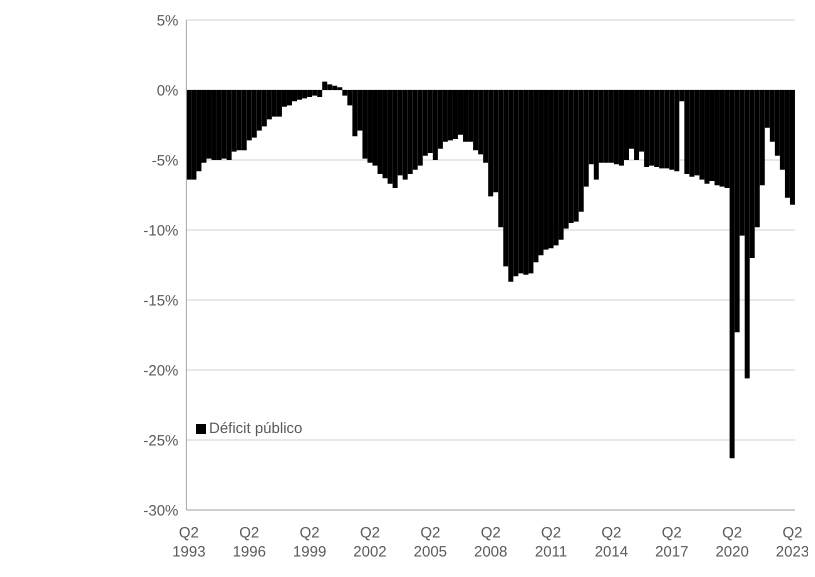 The width and height of the screenshot is (815, 577). I want to click on y-tick-label: -25%, so click(160, 441).